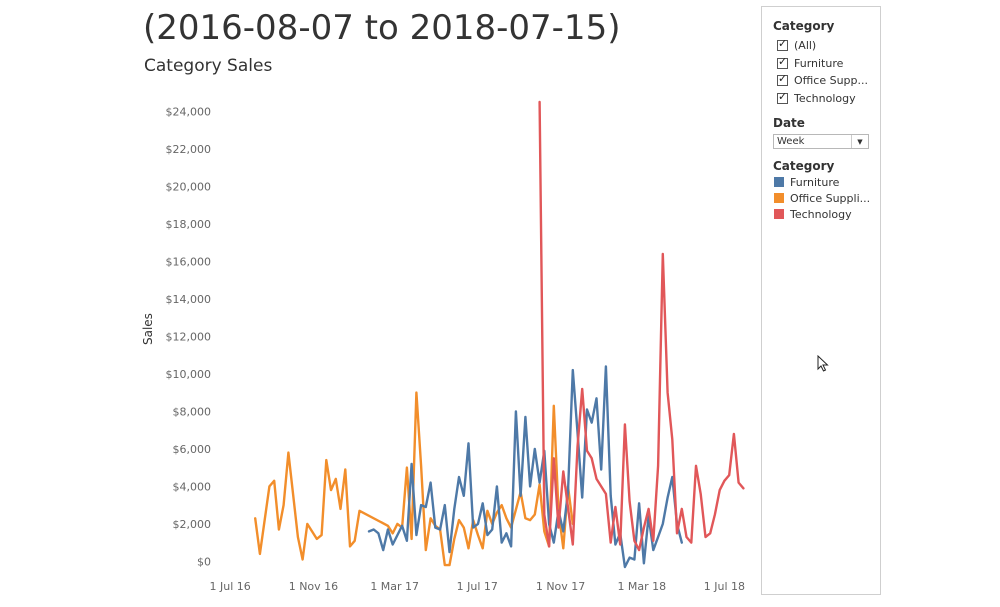 The width and height of the screenshot is (1000, 607). What do you see at coordinates (189, 111) in the screenshot?
I see `y-tick-label: $24,000` at bounding box center [189, 111].